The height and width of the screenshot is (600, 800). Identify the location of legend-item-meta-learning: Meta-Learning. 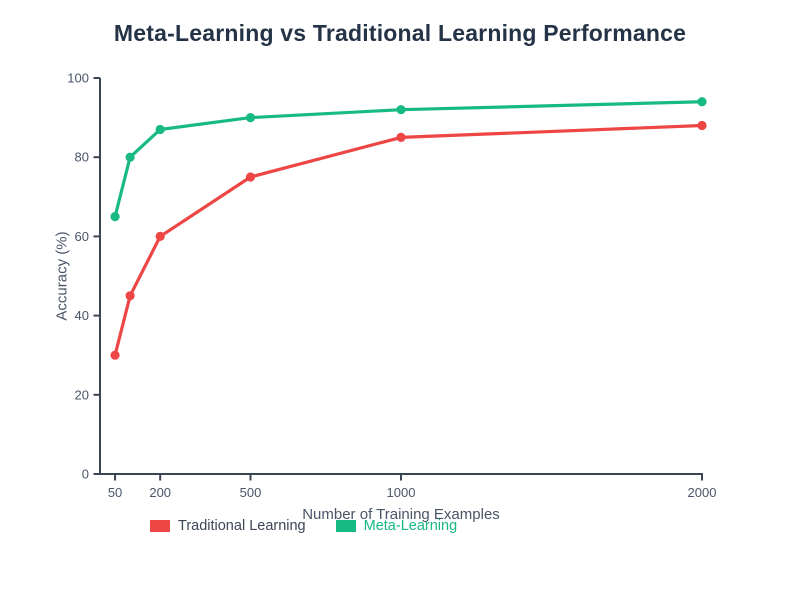
(396, 526).